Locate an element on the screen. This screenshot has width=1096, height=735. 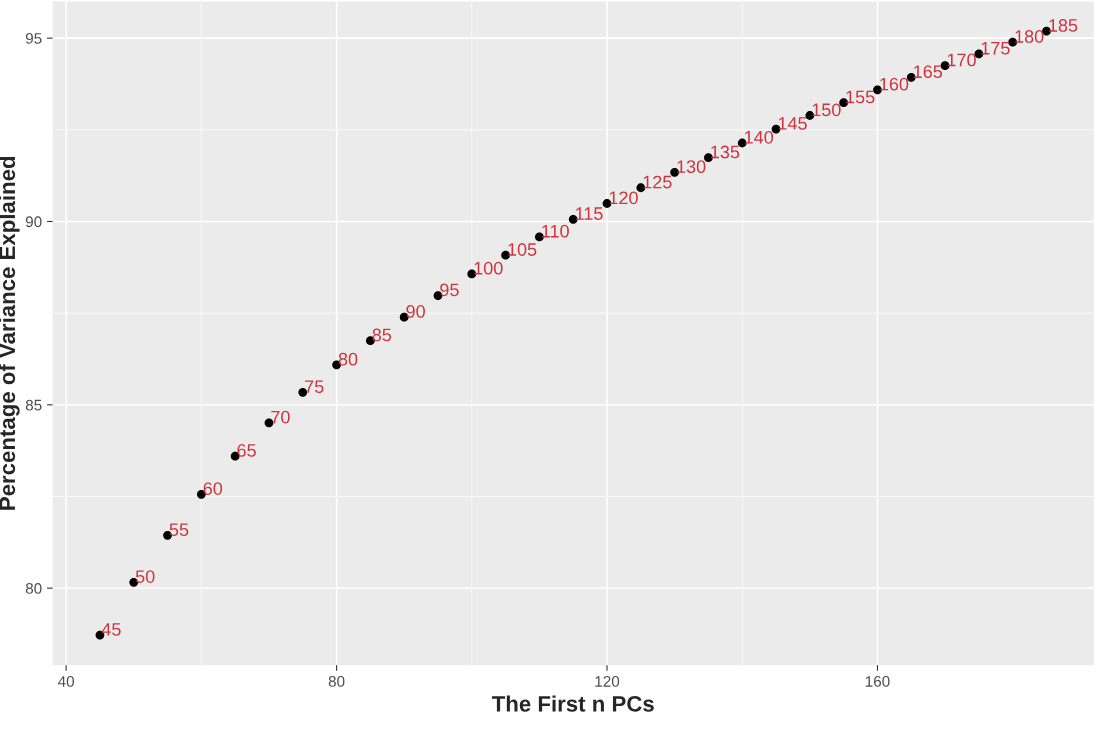
annotation: 135 is located at coordinates (725, 152).